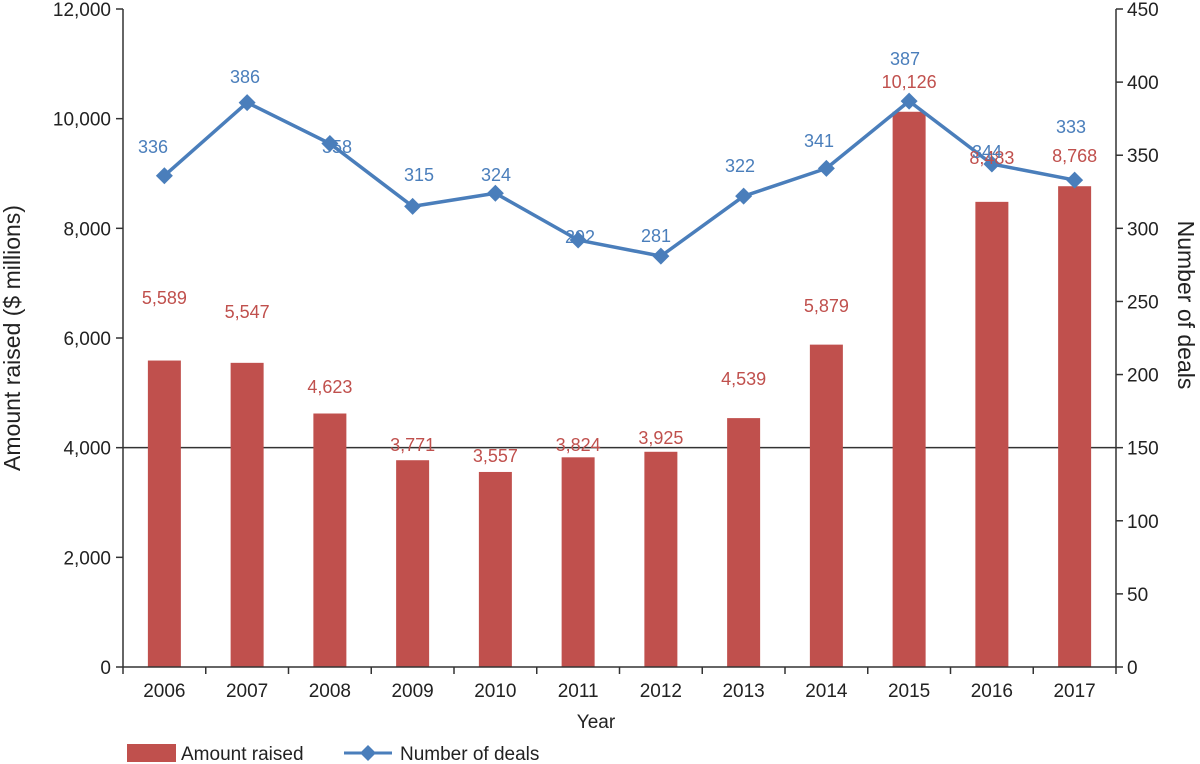 This screenshot has height=764, width=1200. I want to click on x-tick-label: 2012, so click(661, 691).